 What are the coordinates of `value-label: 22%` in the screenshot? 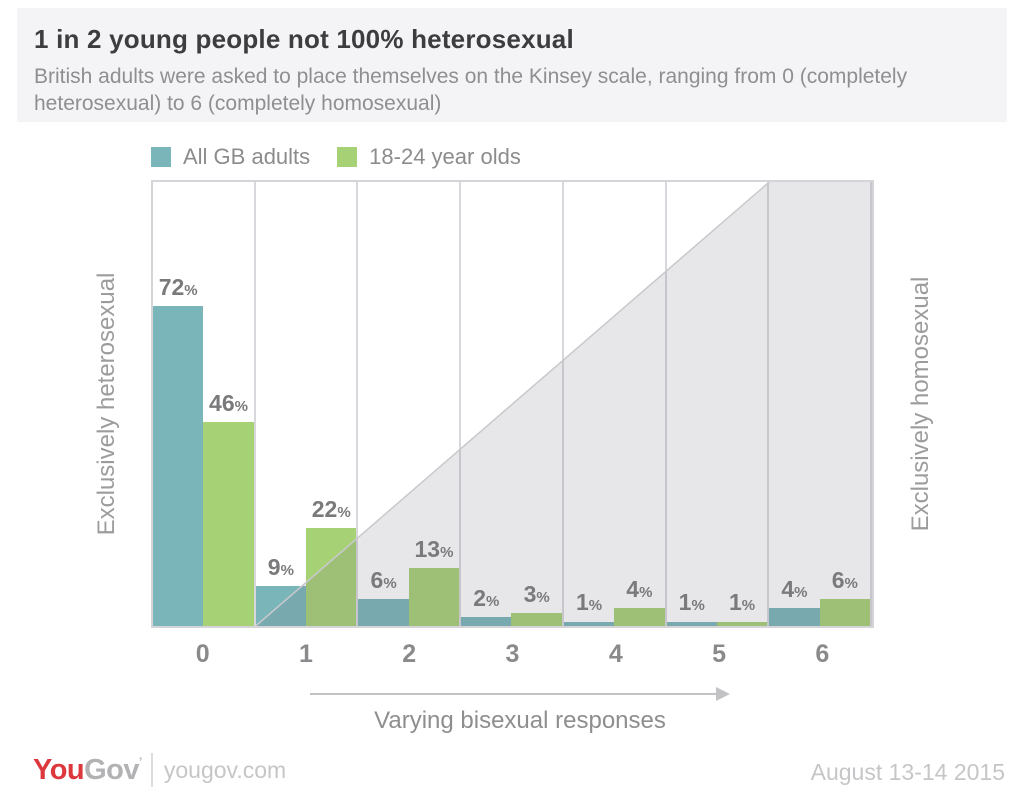 It's located at (331, 509).